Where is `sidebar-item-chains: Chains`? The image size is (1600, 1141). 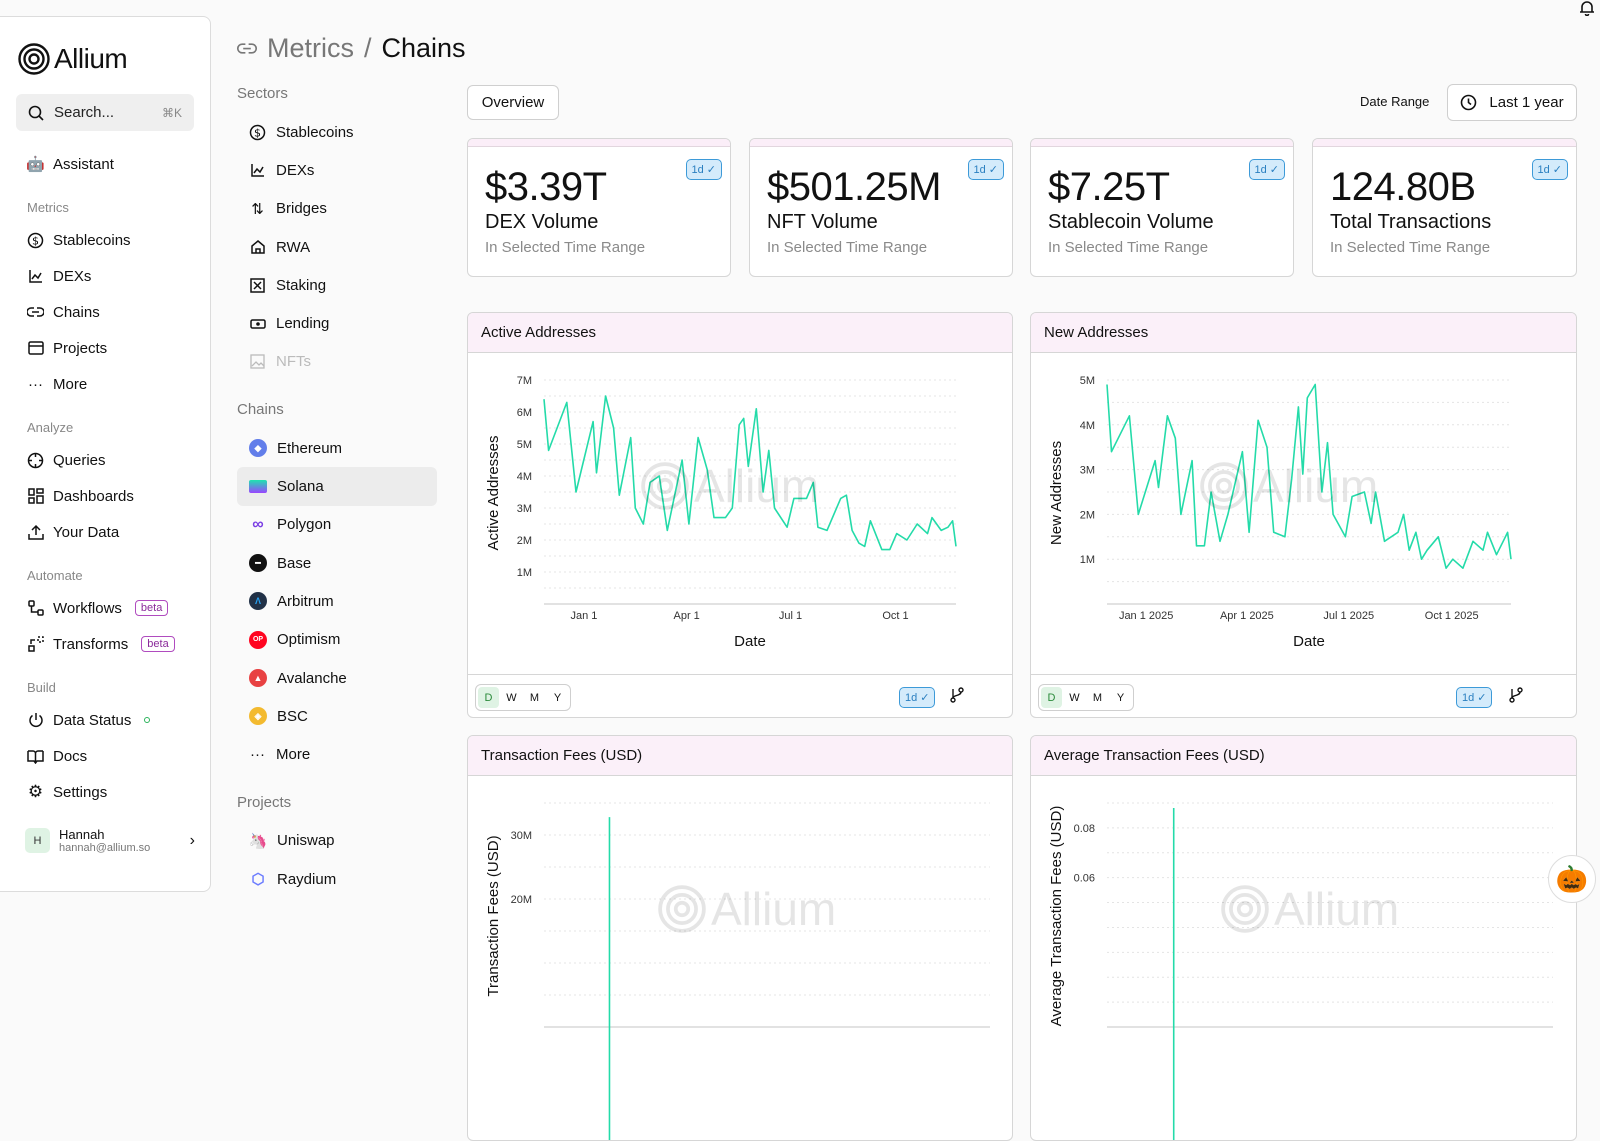 sidebar-item-chains: Chains is located at coordinates (105, 312).